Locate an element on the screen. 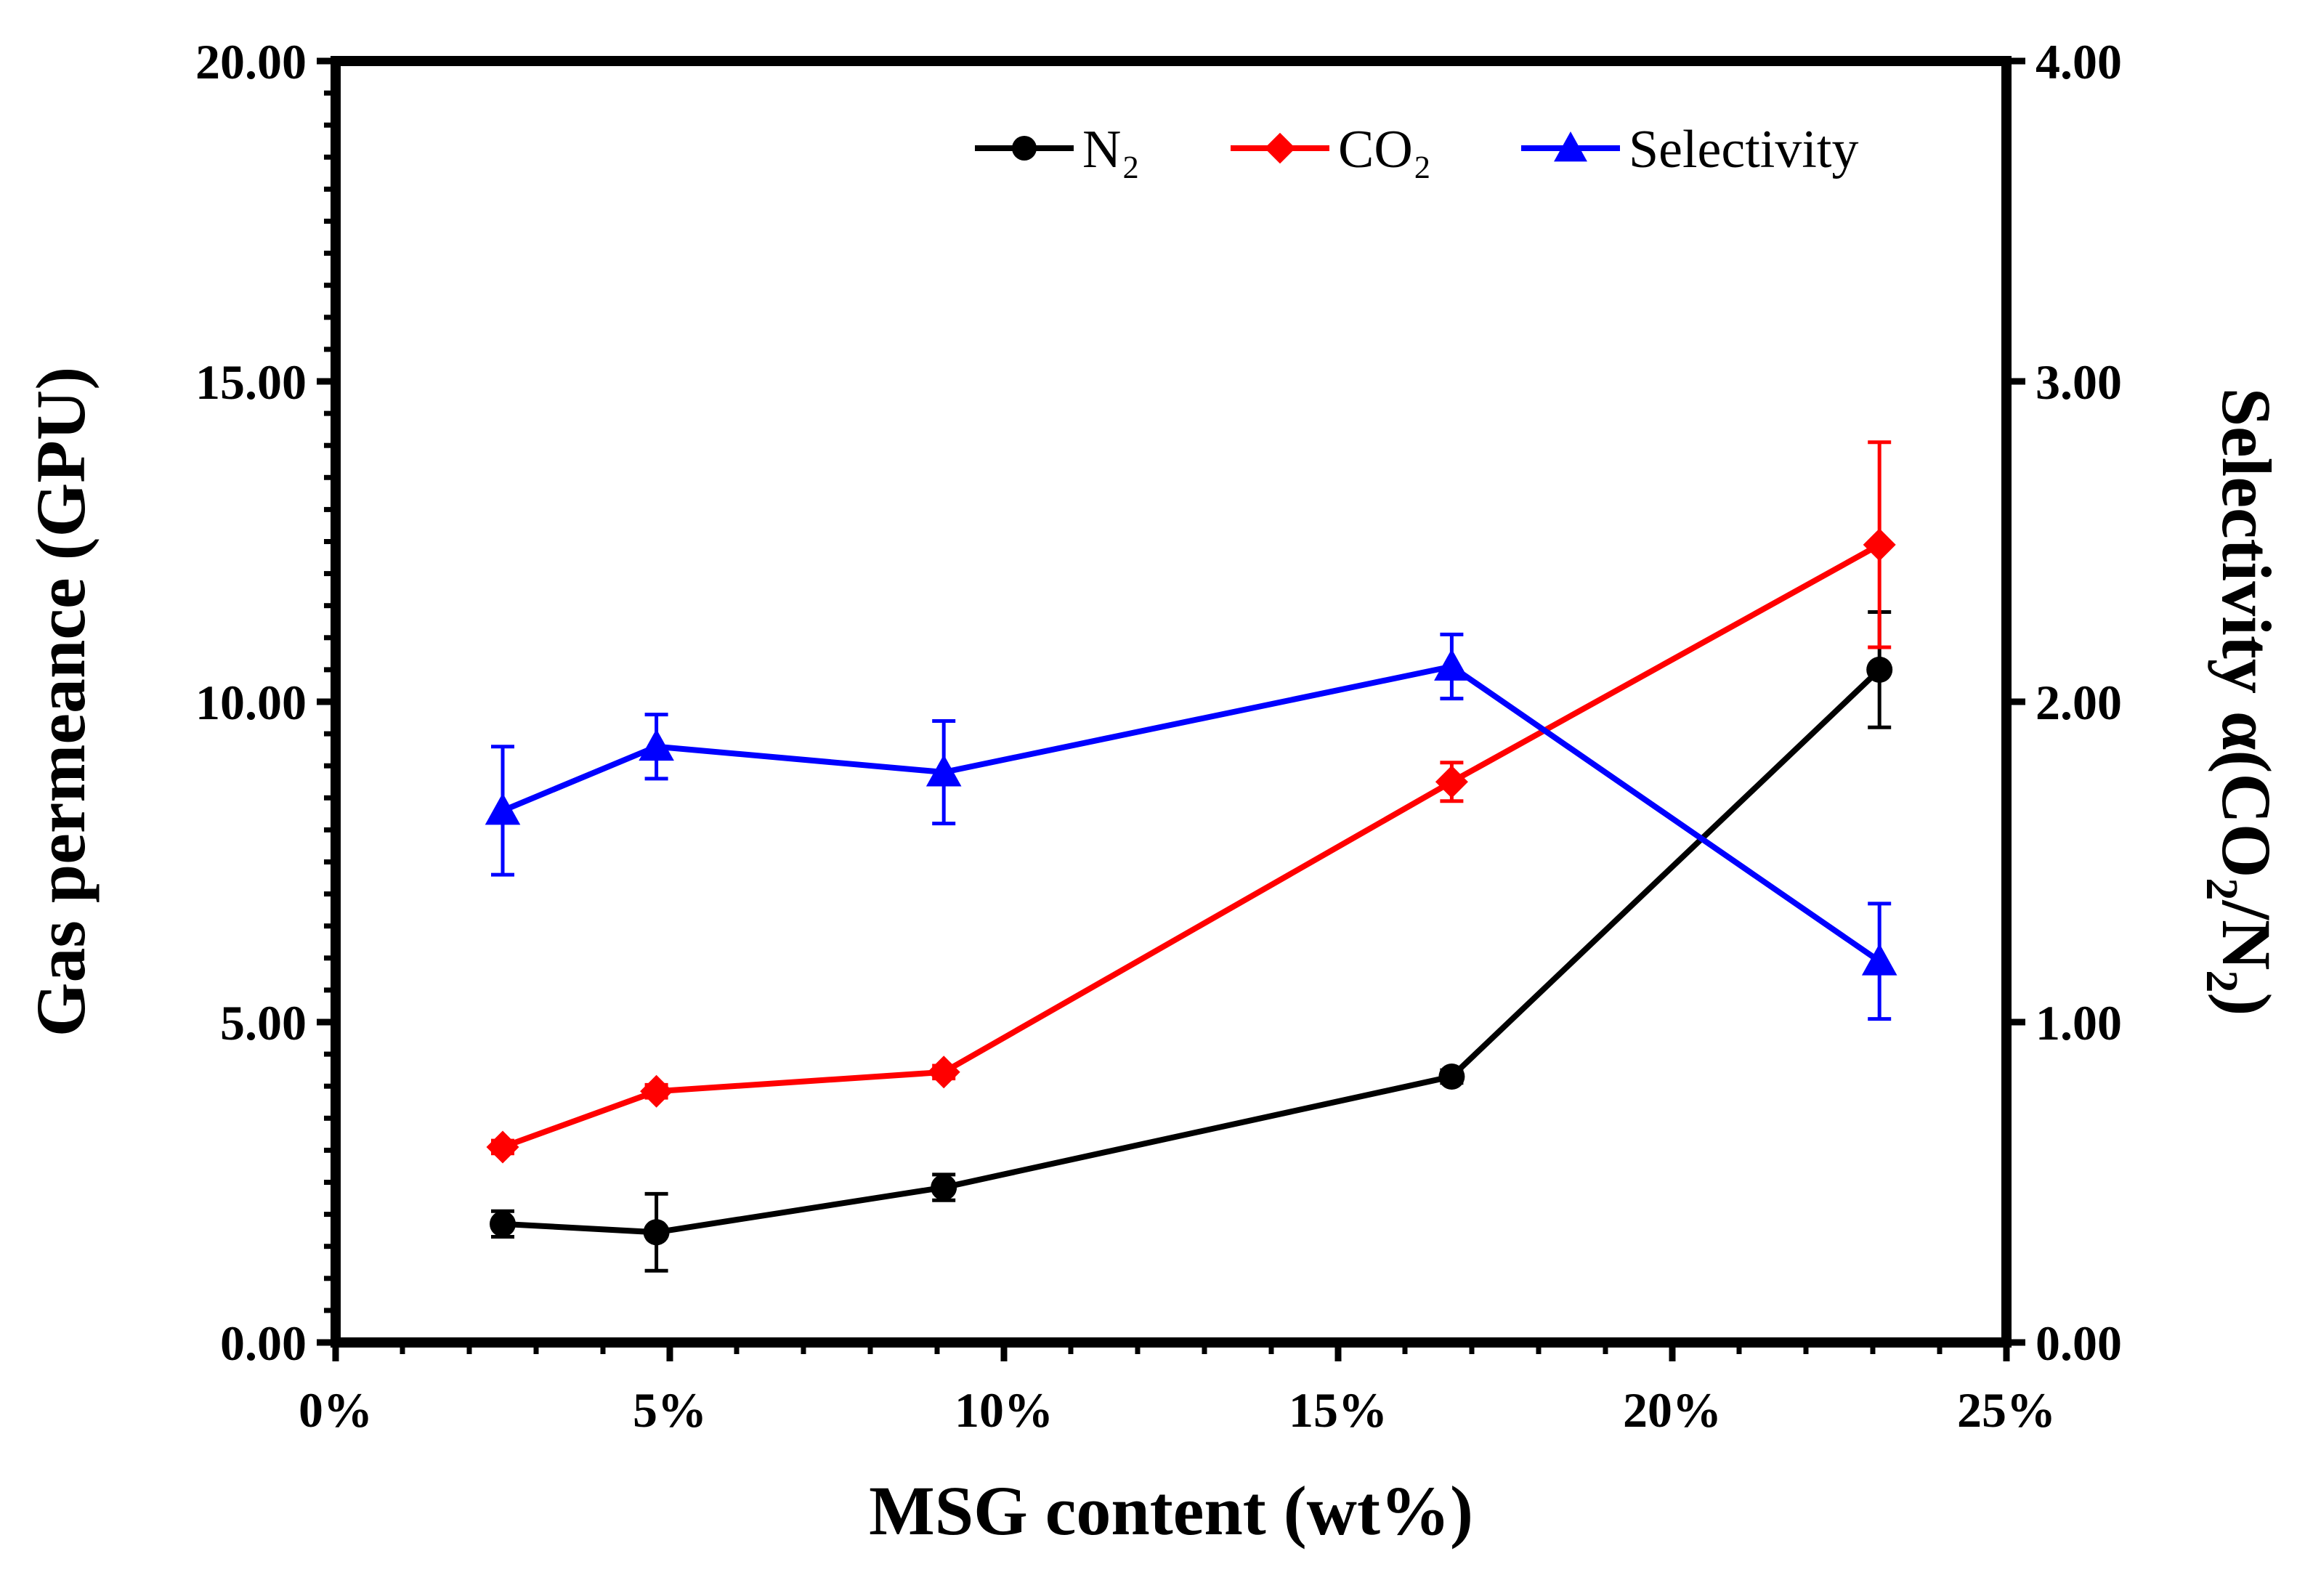 This screenshot has width=2313, height=1596. legend: N₂ CO₂ Selectivity is located at coordinates (1417, 149).